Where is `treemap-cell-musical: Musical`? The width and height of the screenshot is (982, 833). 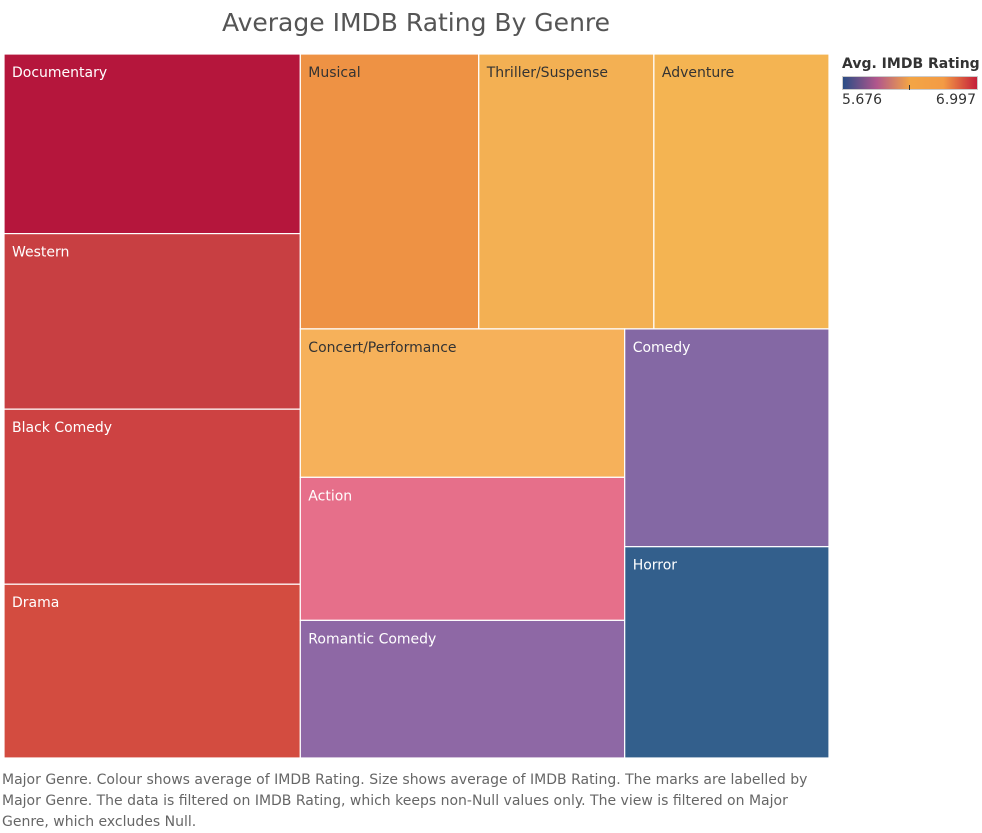 treemap-cell-musical: Musical is located at coordinates (389, 191).